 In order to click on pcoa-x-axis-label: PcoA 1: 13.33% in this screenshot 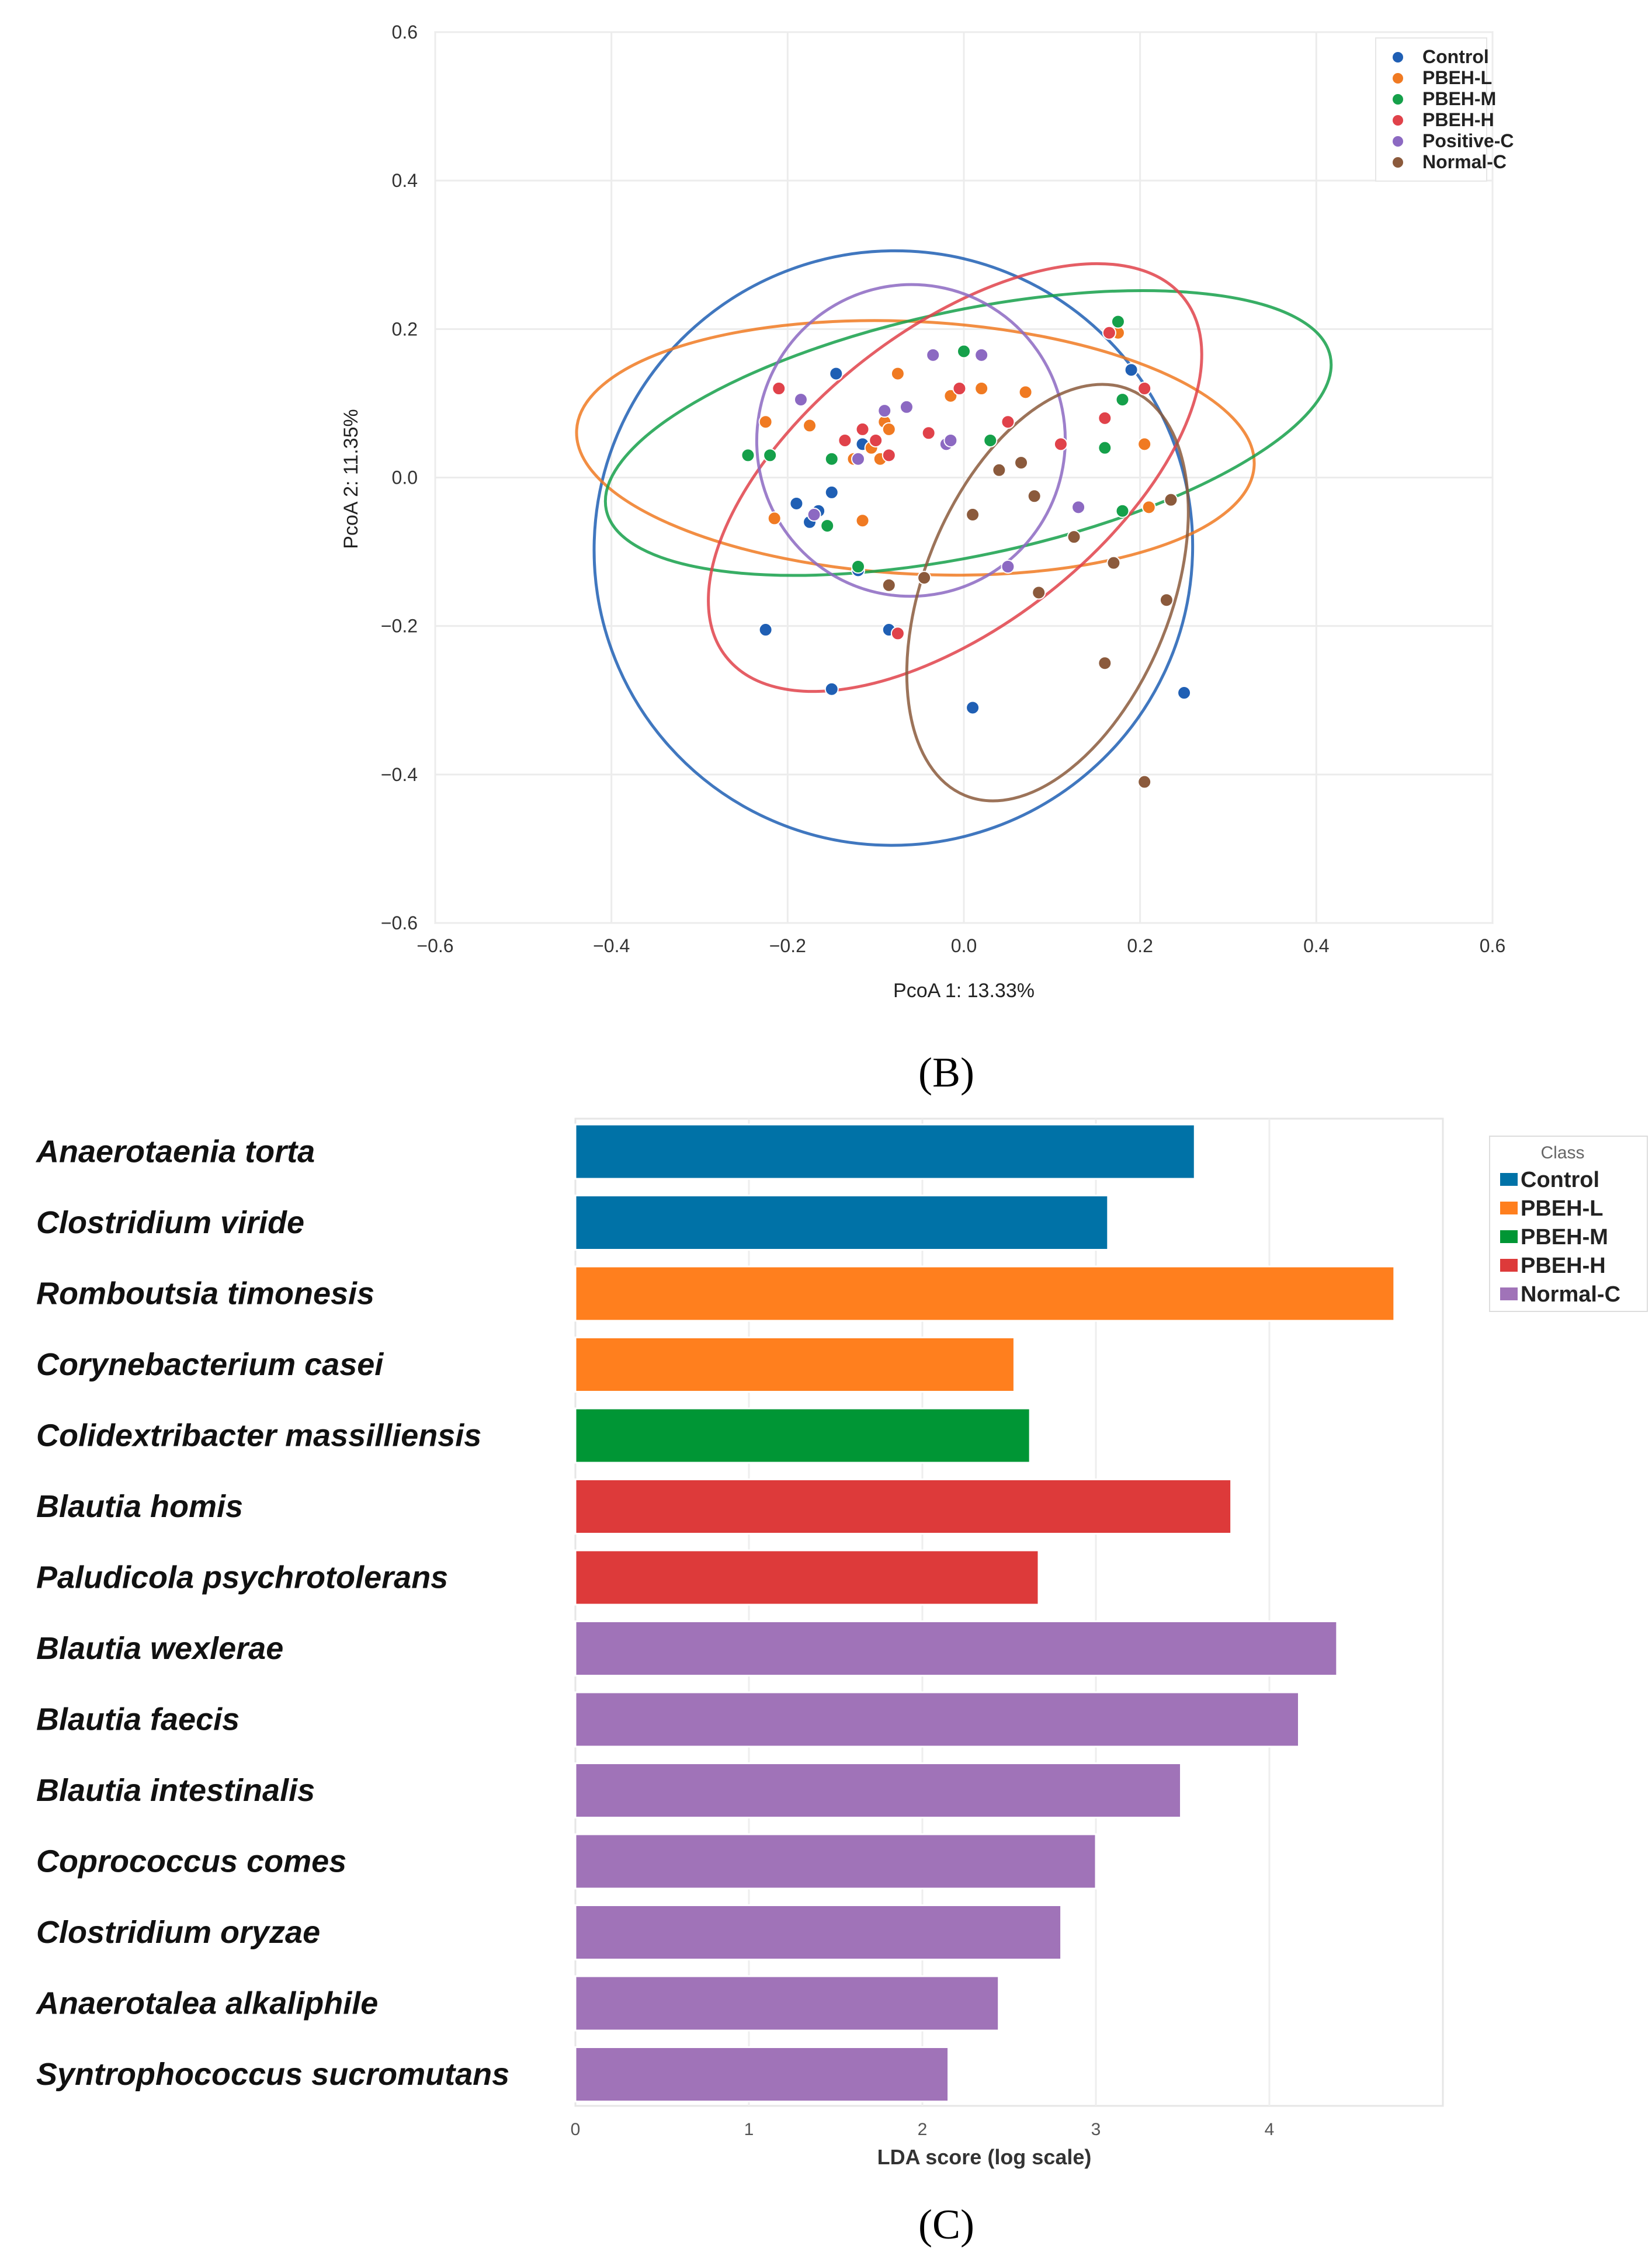, I will do `click(964, 991)`.